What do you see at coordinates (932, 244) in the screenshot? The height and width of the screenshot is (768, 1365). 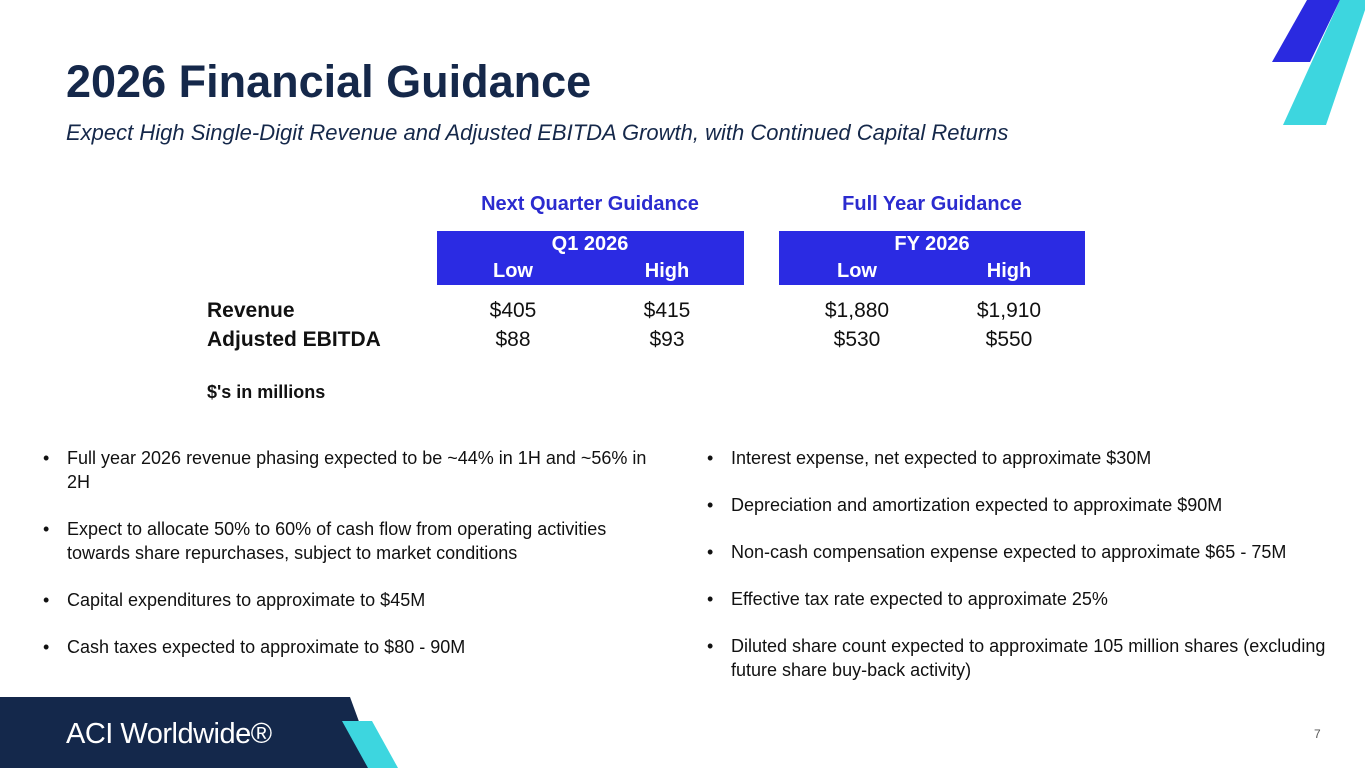 I see `period: FY 2026` at bounding box center [932, 244].